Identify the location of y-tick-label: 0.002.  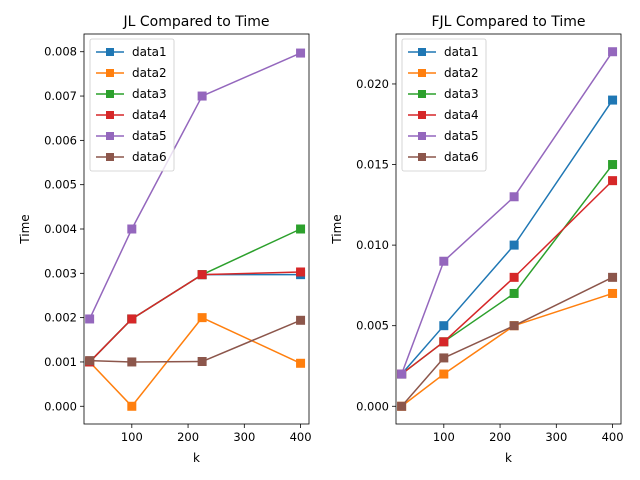
(60, 318).